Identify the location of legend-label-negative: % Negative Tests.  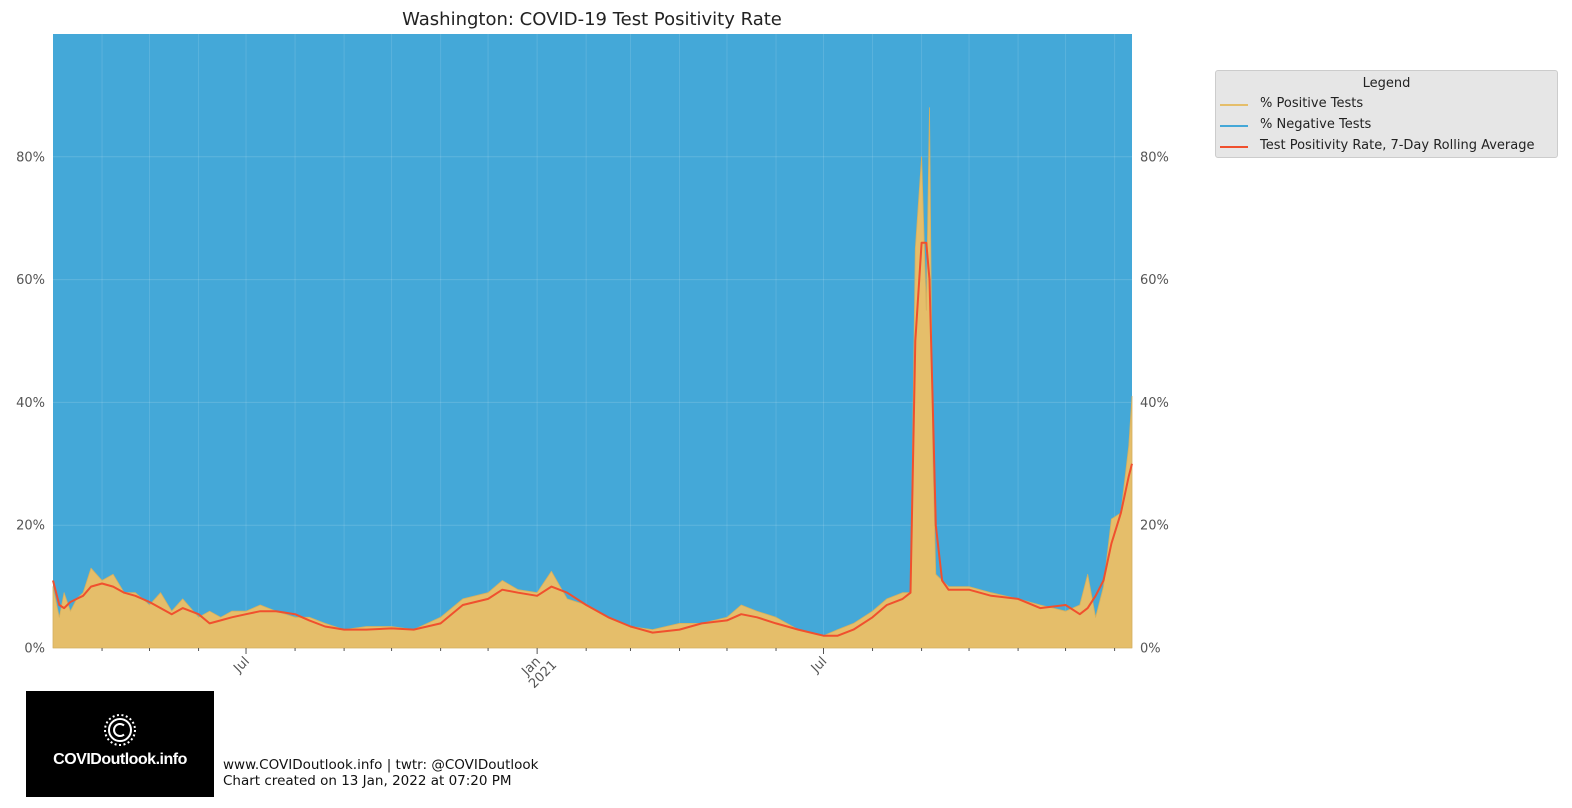
(1316, 124).